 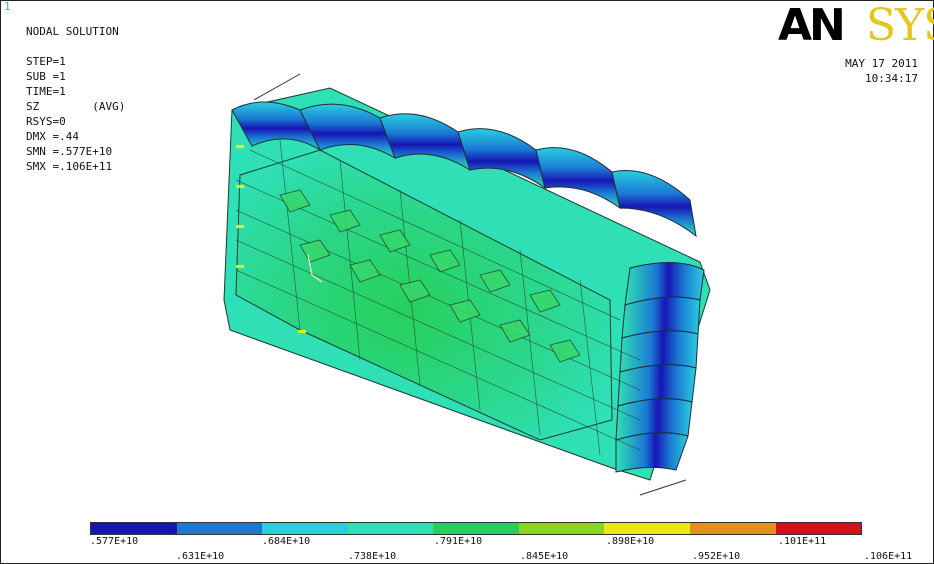 What do you see at coordinates (660, 367) in the screenshot?
I see `right-edge-cells` at bounding box center [660, 367].